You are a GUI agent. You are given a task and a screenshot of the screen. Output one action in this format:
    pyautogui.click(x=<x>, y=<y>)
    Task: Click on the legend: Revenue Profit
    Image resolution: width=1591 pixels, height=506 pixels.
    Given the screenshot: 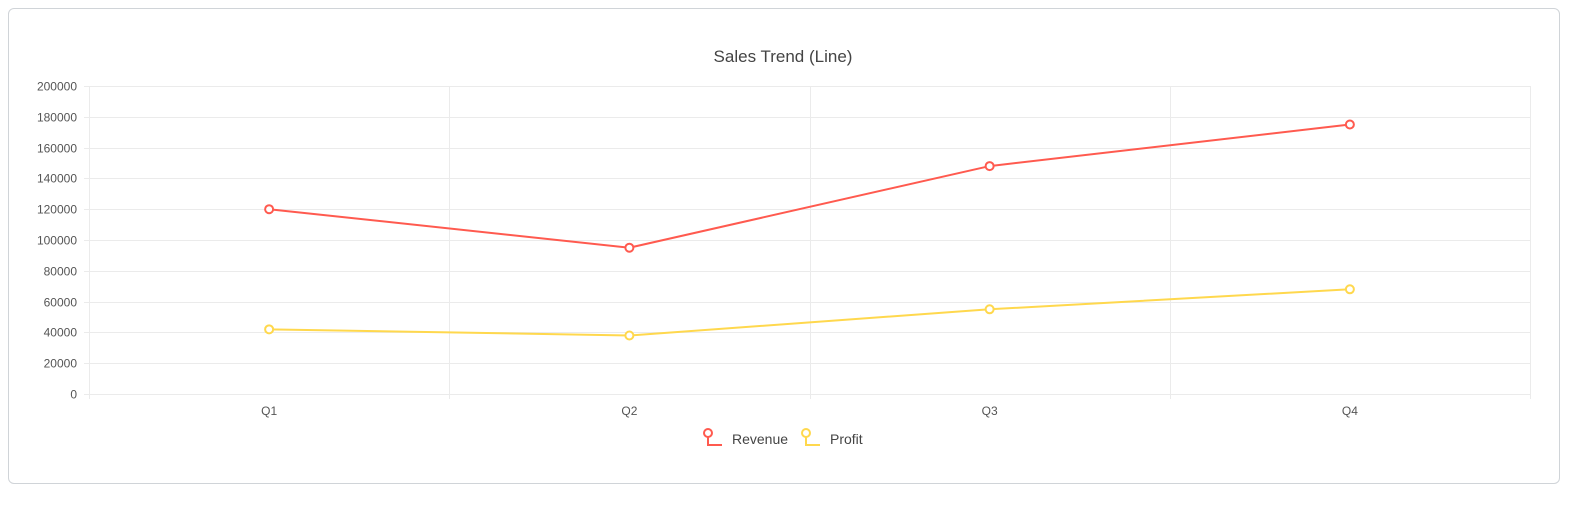 What is the action you would take?
    pyautogui.click(x=783, y=437)
    